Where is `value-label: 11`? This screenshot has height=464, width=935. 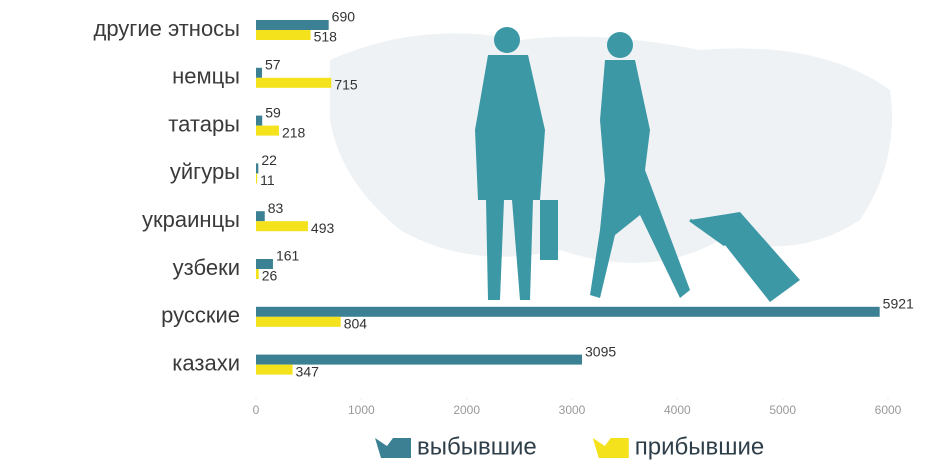 value-label: 11 is located at coordinates (267, 180).